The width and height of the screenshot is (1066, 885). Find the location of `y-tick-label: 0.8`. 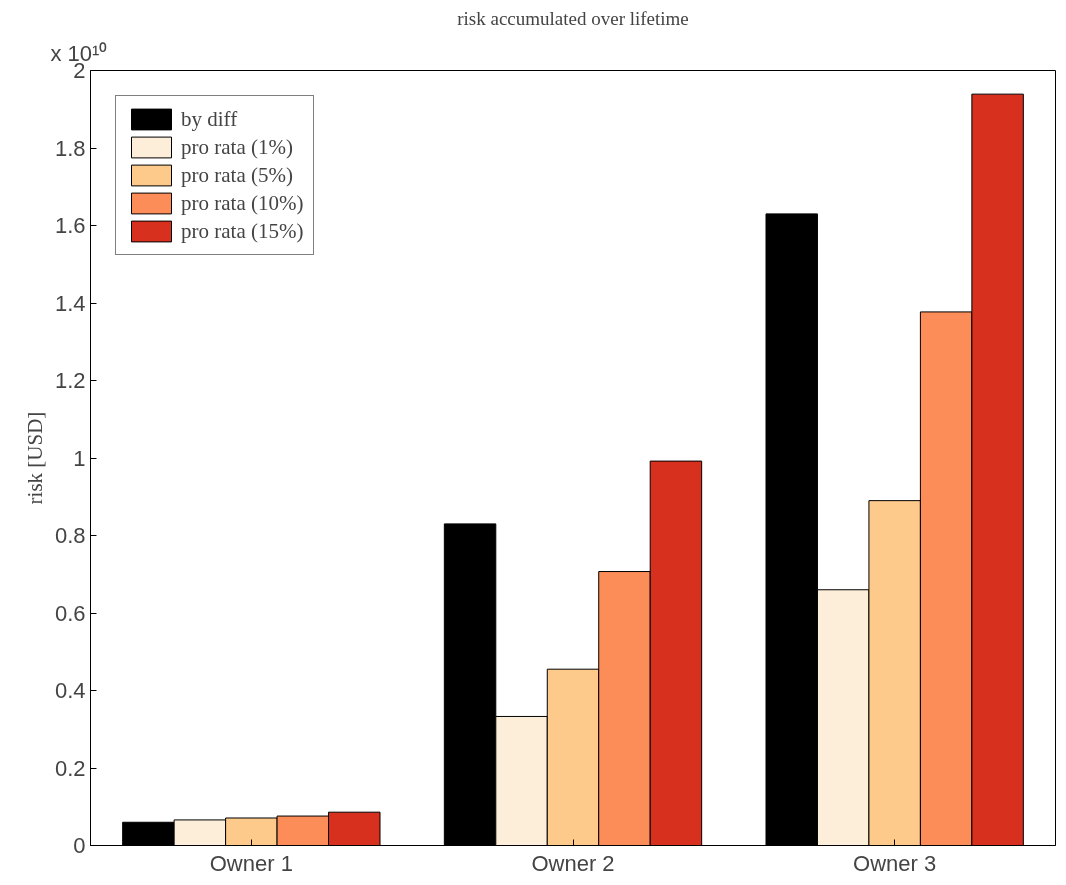

y-tick-label: 0.8 is located at coordinates (70, 535).